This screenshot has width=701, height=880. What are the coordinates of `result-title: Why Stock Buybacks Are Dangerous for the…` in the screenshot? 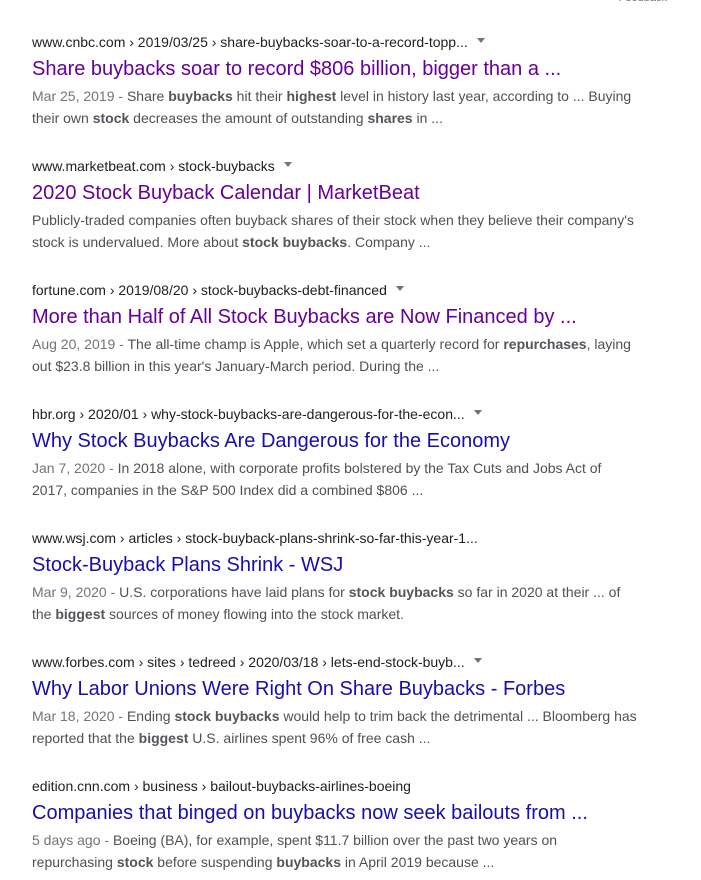 It's located at (271, 441).